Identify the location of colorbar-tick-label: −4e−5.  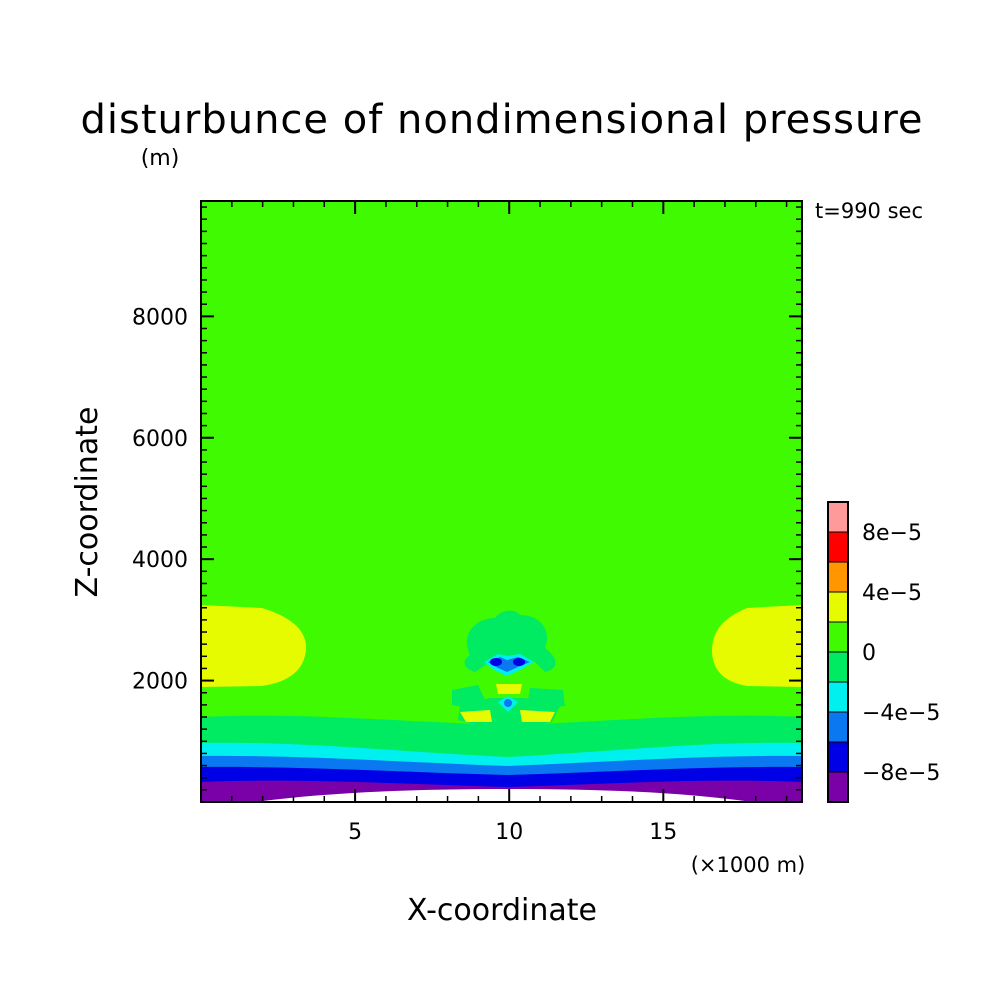
(901, 713).